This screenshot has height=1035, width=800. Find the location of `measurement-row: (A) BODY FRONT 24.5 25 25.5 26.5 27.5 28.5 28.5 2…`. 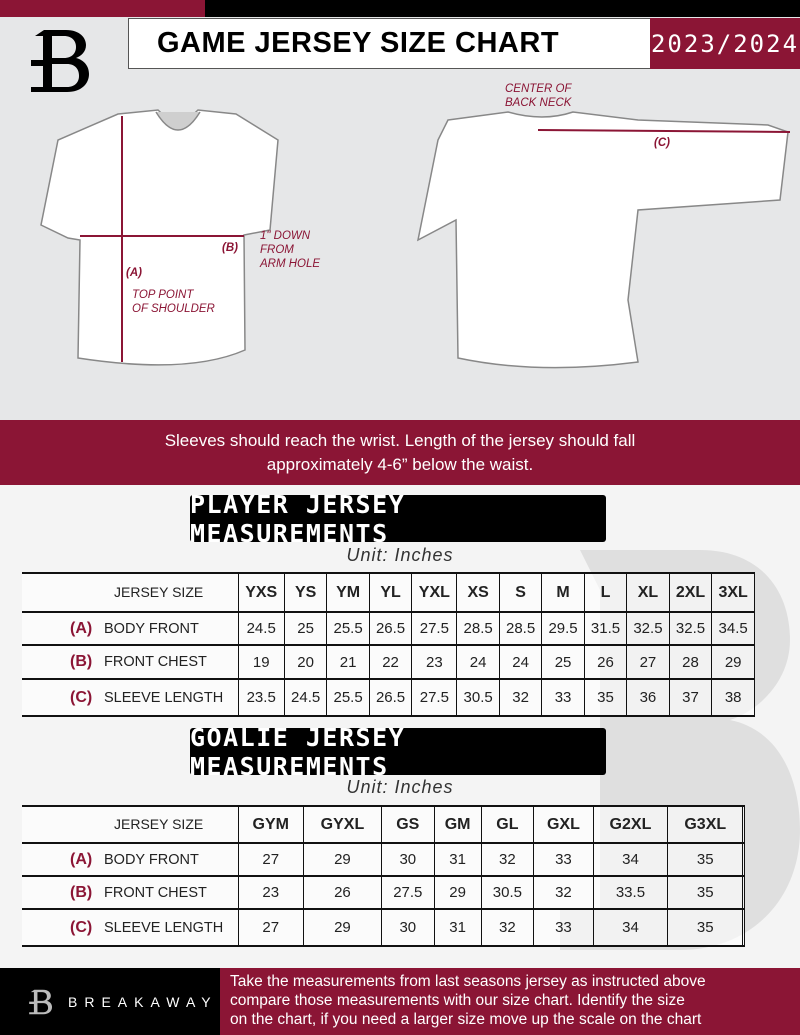

measurement-row: (A) BODY FRONT 24.5 25 25.5 26.5 27.5 28.5 28.5 2… is located at coordinates (388, 629).